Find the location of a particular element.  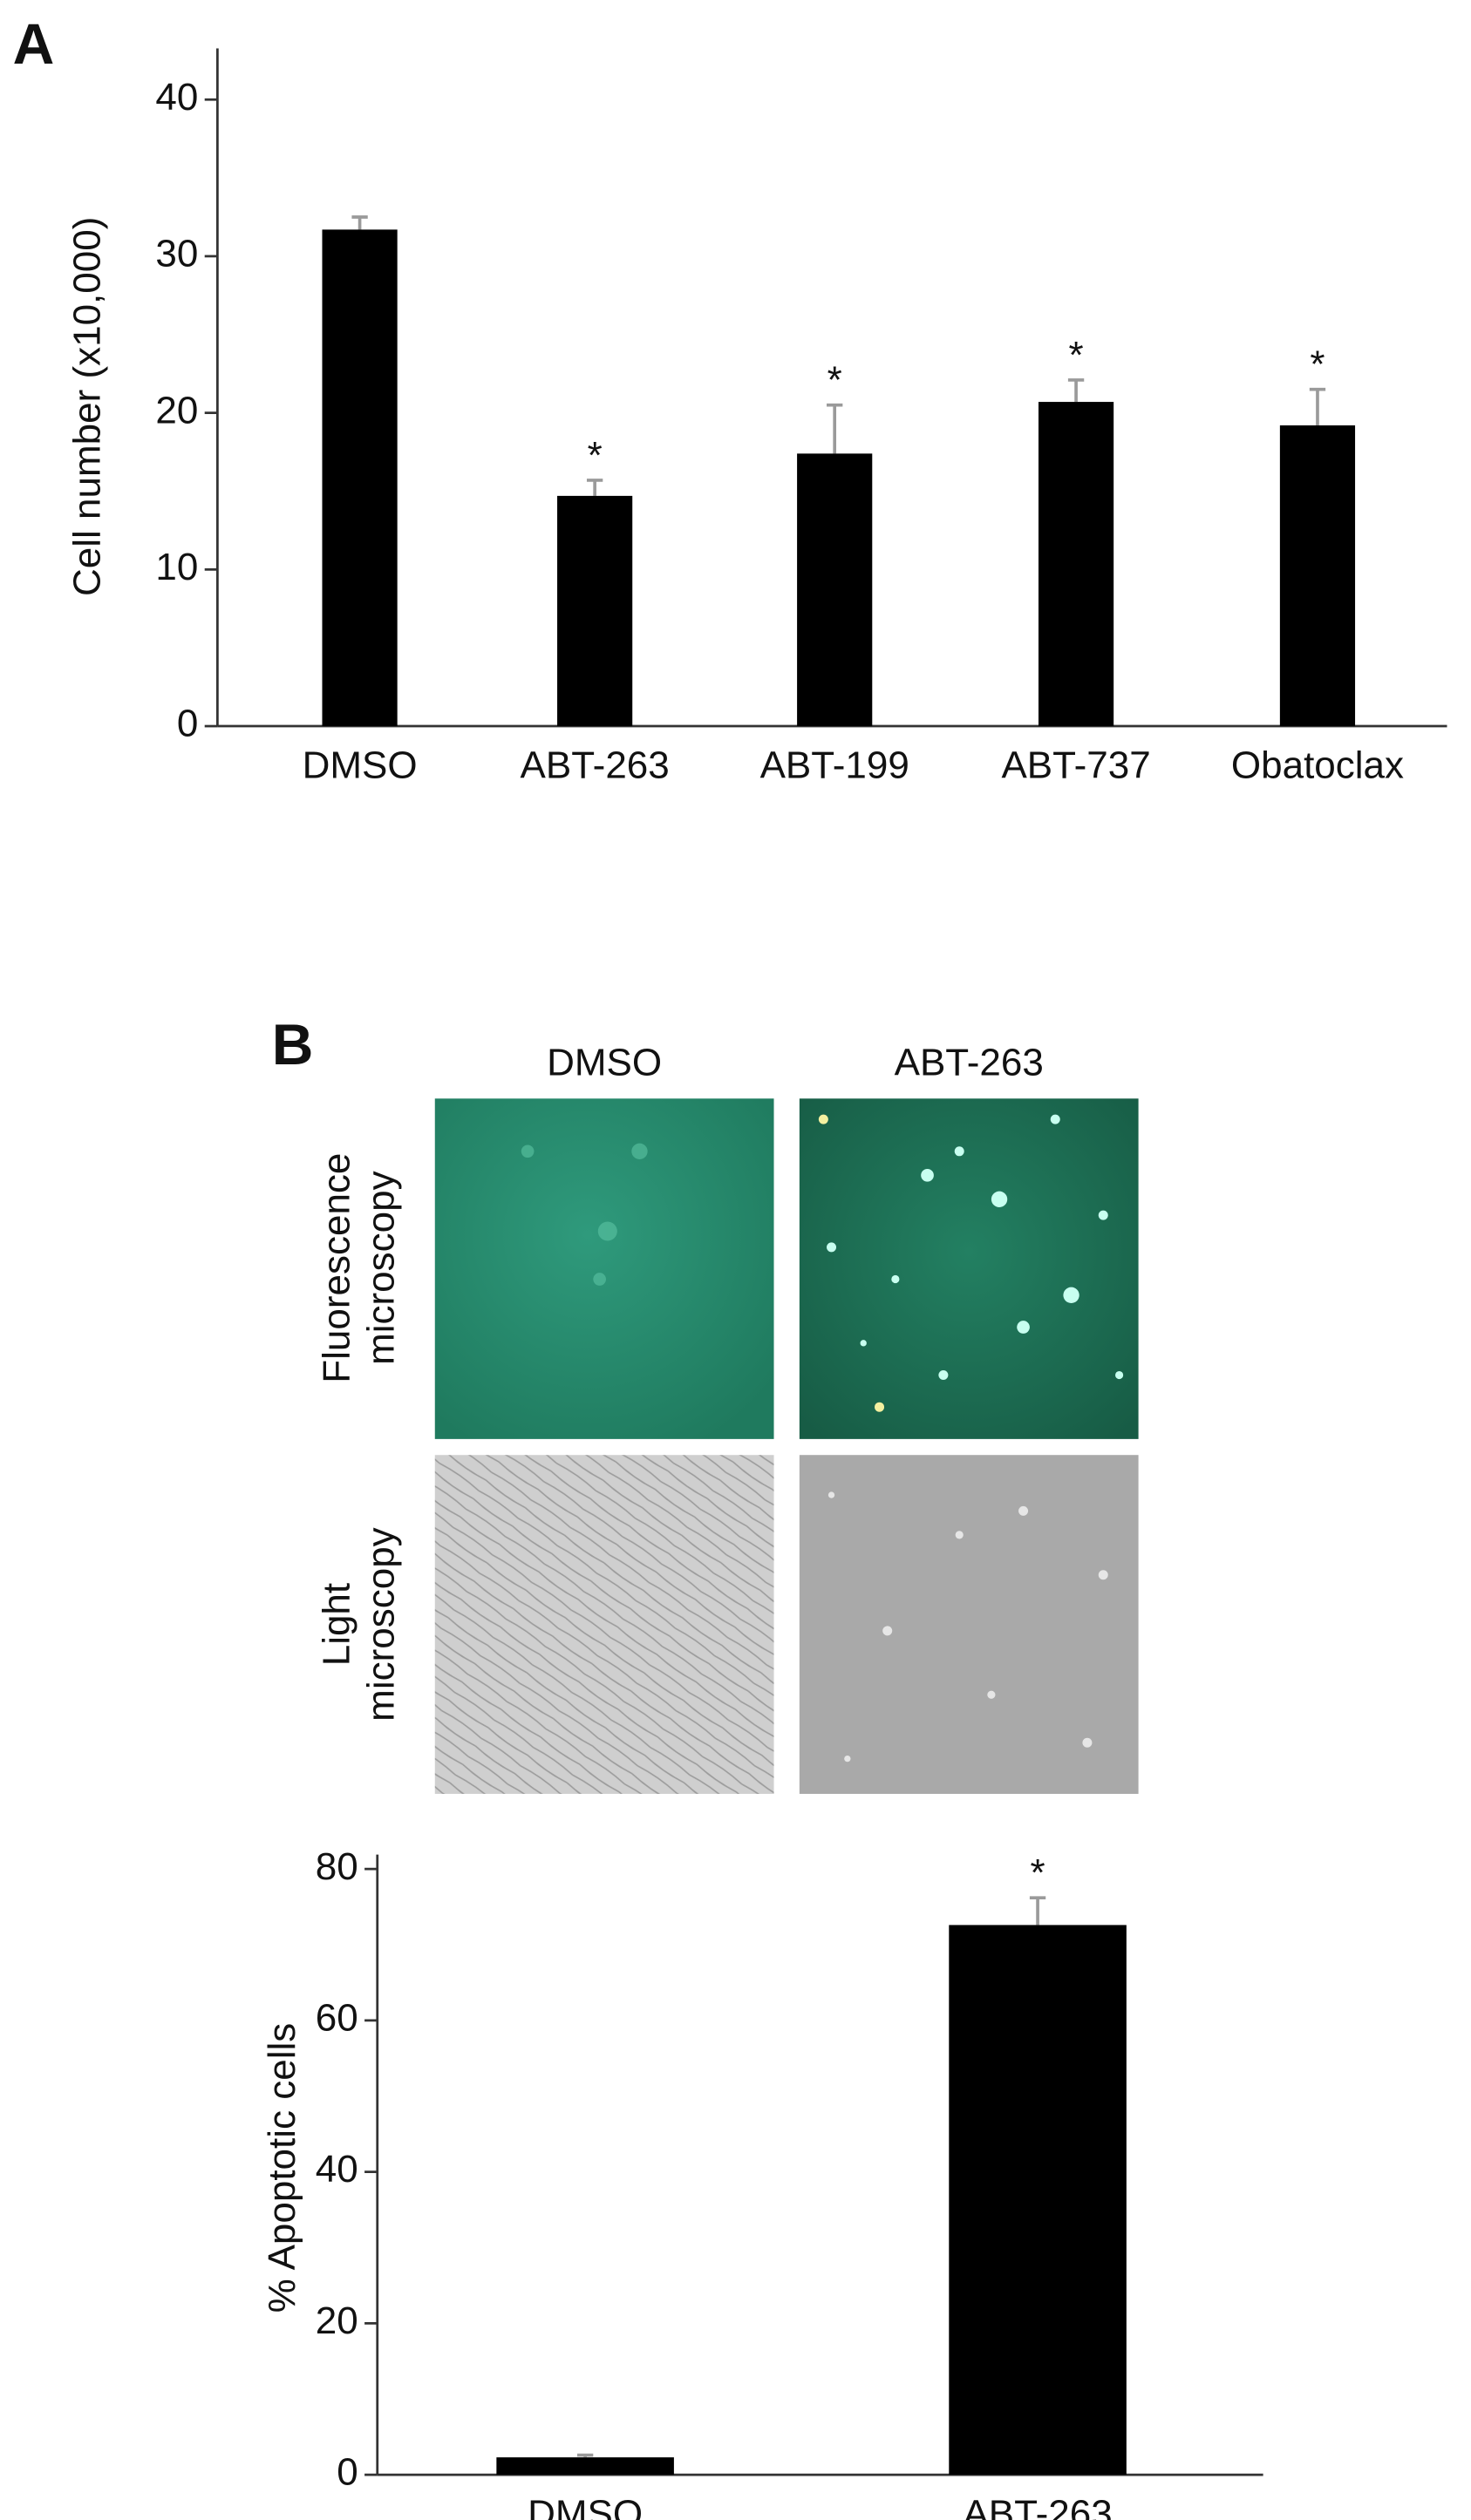

y-tick-label: 60 is located at coordinates (337, 2018).